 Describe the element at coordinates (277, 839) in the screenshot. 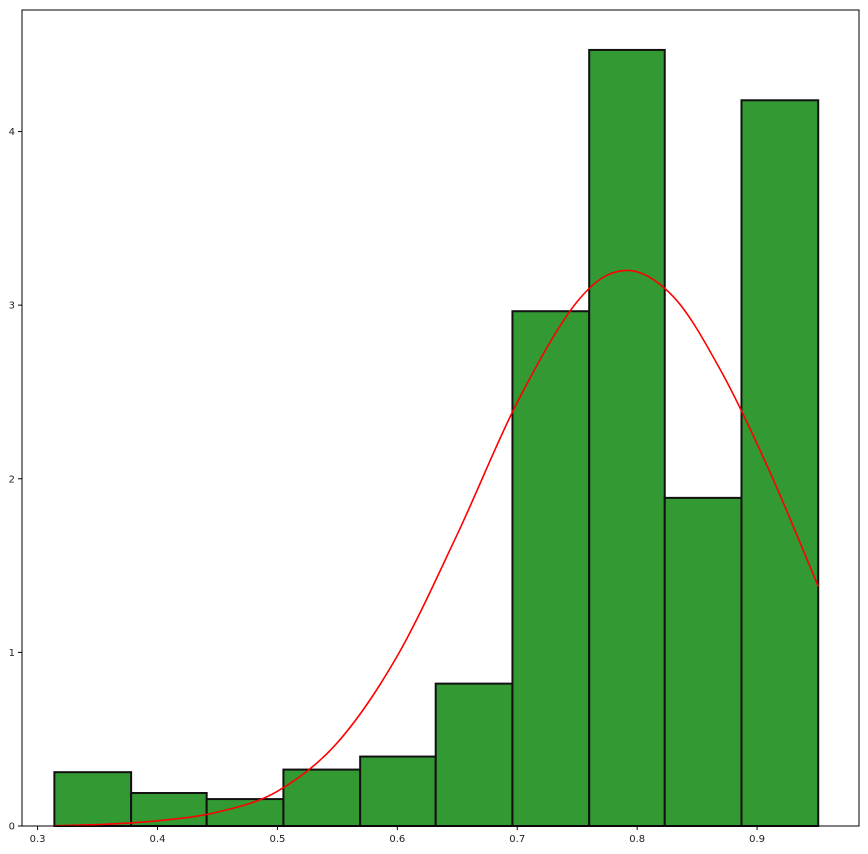

I see `x-tick-label: 0.5` at that location.